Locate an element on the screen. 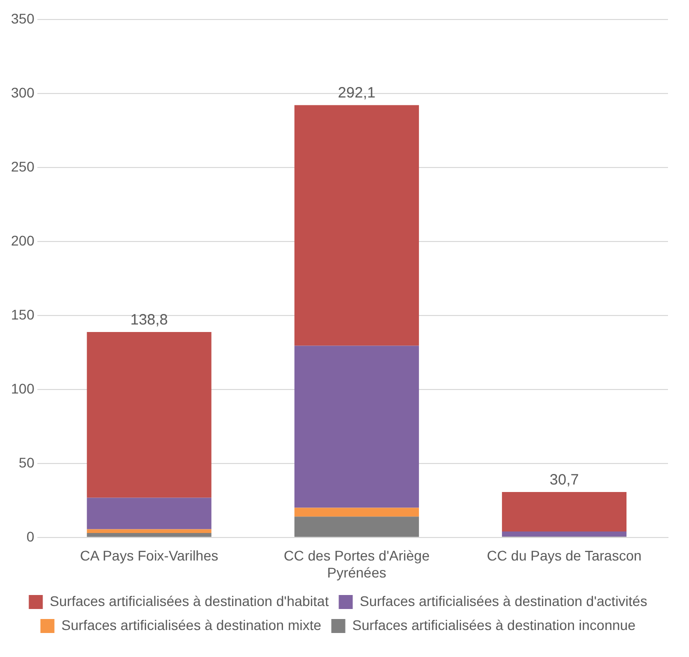 The height and width of the screenshot is (657, 689). y-tick-label: 300 is located at coordinates (23, 92).